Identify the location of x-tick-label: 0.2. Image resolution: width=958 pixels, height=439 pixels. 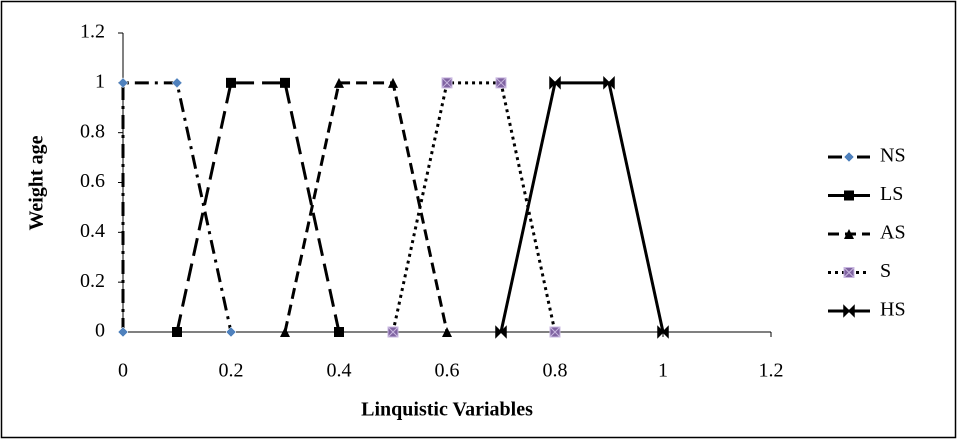
(231, 371).